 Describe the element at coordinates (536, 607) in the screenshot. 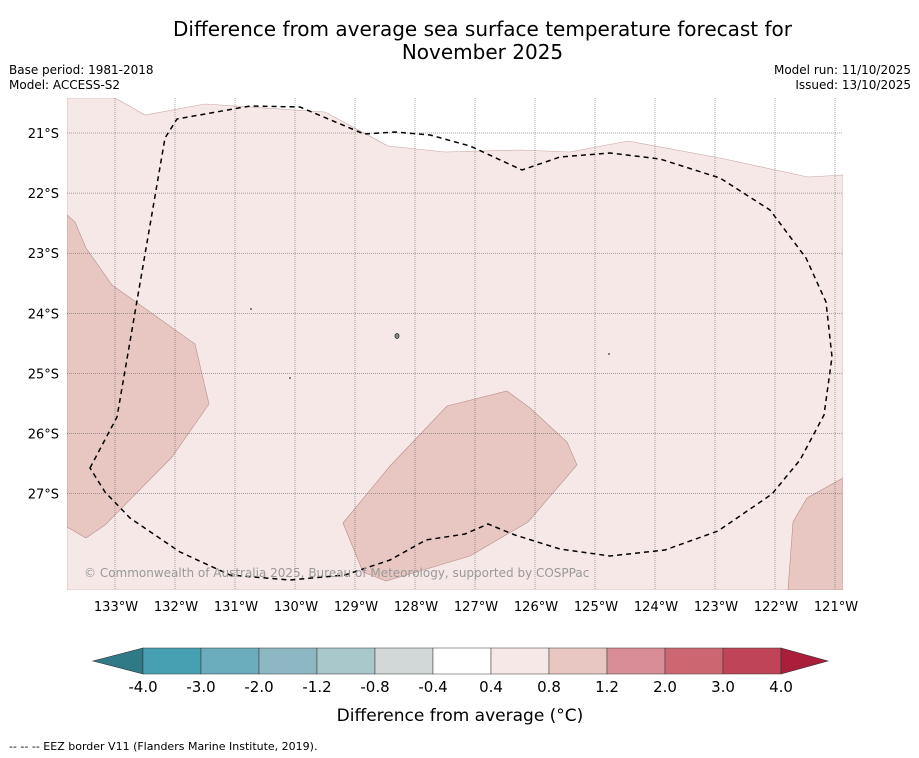

I see `longitude-label: 126°W` at that location.